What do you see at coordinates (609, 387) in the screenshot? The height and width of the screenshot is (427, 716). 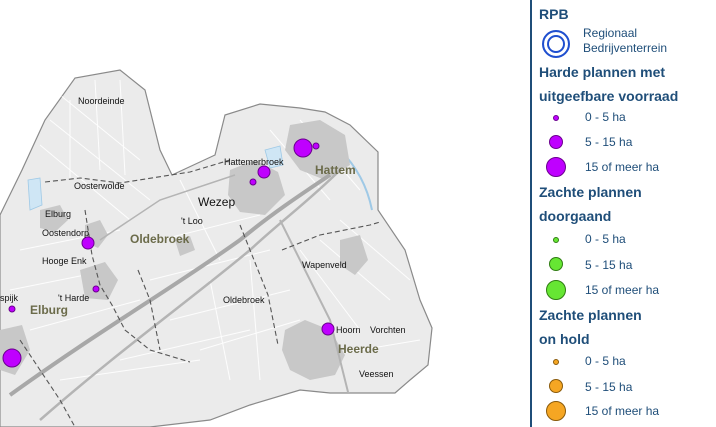 I see `legend-onhold-medium-label: 5 - 15 ha` at bounding box center [609, 387].